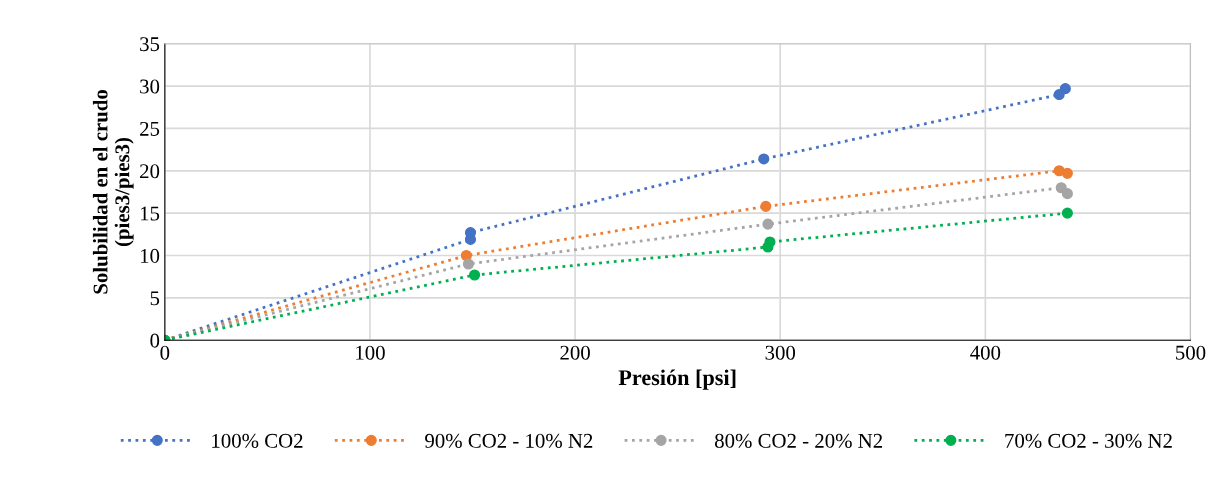 Image resolution: width=1221 pixels, height=486 pixels. What do you see at coordinates (165, 352) in the screenshot?
I see `x-tick-label: 0` at bounding box center [165, 352].